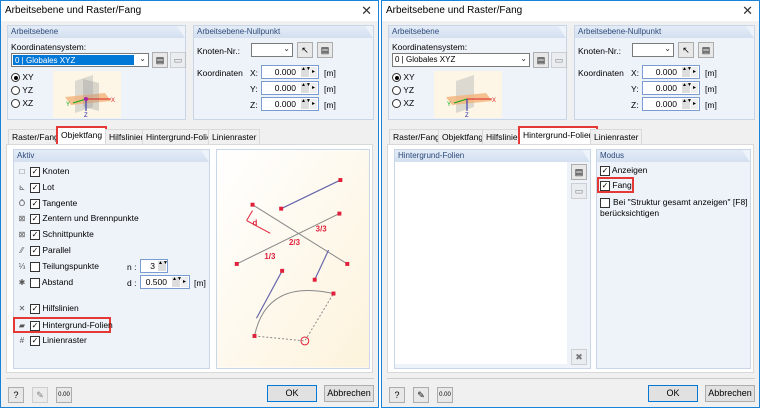 Image resolution: width=760 pixels, height=408 pixels. Describe the element at coordinates (132, 283) in the screenshot. I see `d-label: d :` at that location.